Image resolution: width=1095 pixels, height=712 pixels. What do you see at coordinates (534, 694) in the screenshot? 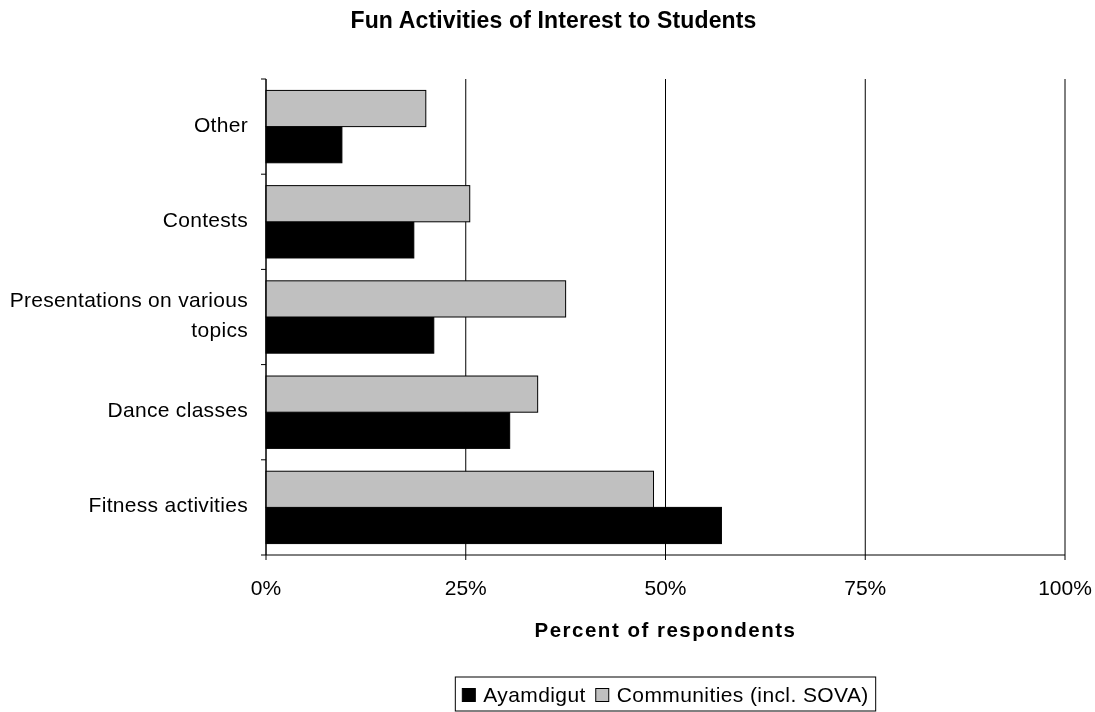
I see `legend-label: Ayamdigut` at bounding box center [534, 694].